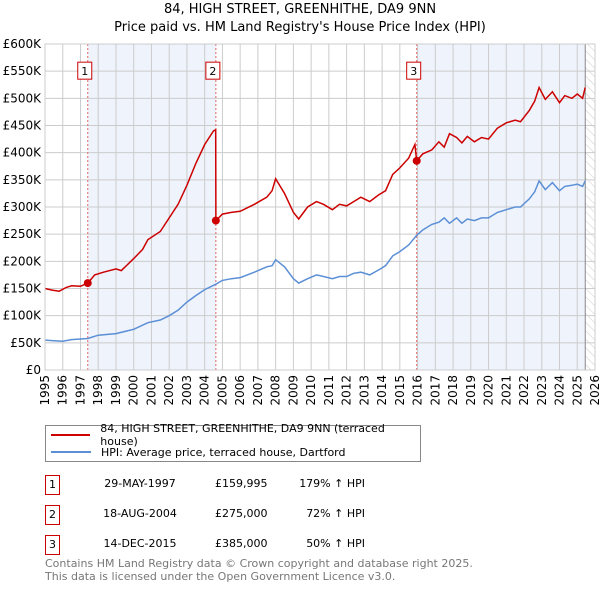 The width and height of the screenshot is (600, 590). What do you see at coordinates (329, 390) in the screenshot?
I see `x-tick-label: 2011` at bounding box center [329, 390].